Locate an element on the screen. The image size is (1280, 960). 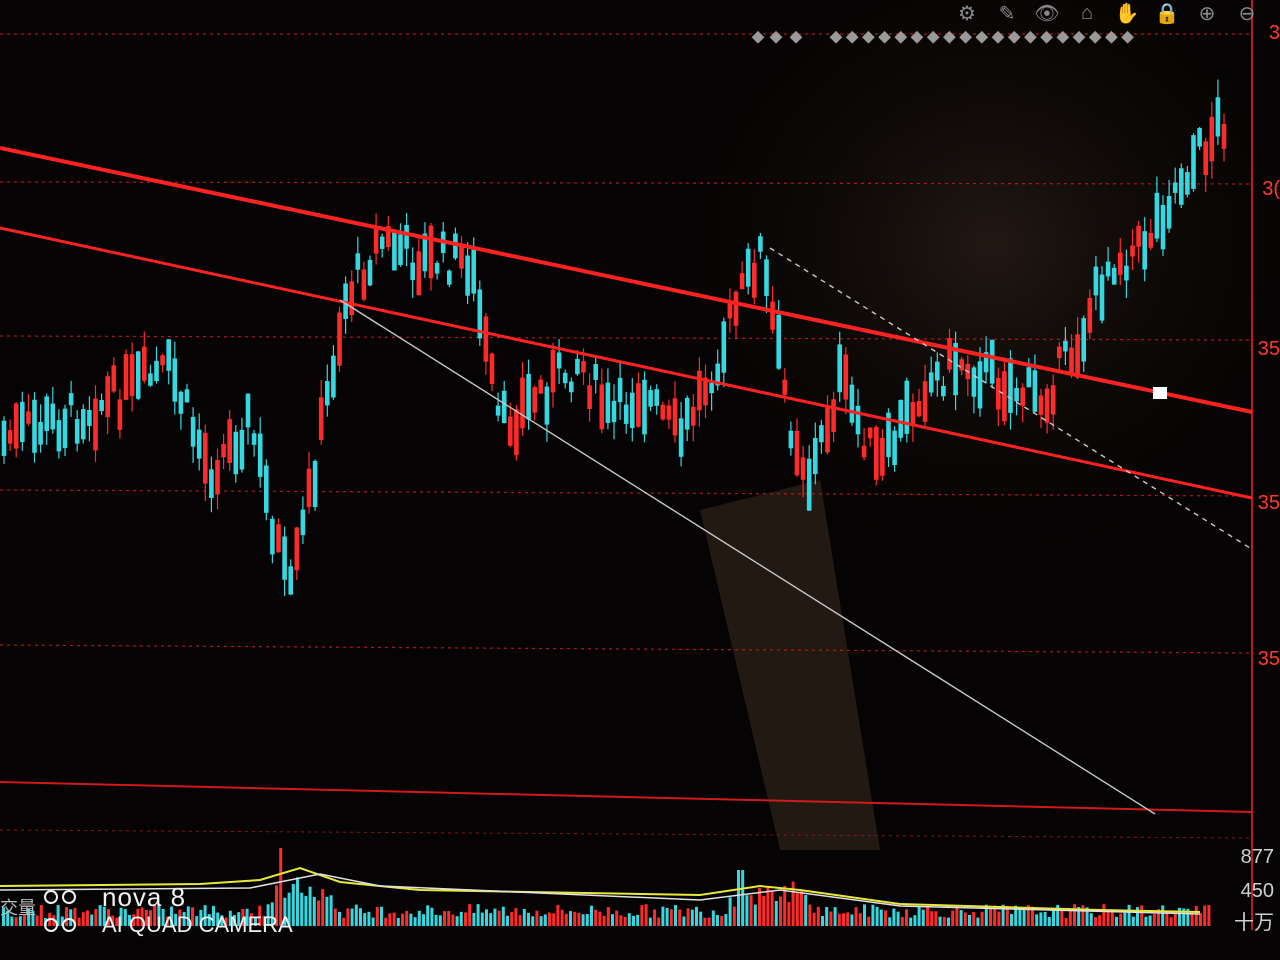
settings-gear-icon: ⚙ is located at coordinates (967, 13).